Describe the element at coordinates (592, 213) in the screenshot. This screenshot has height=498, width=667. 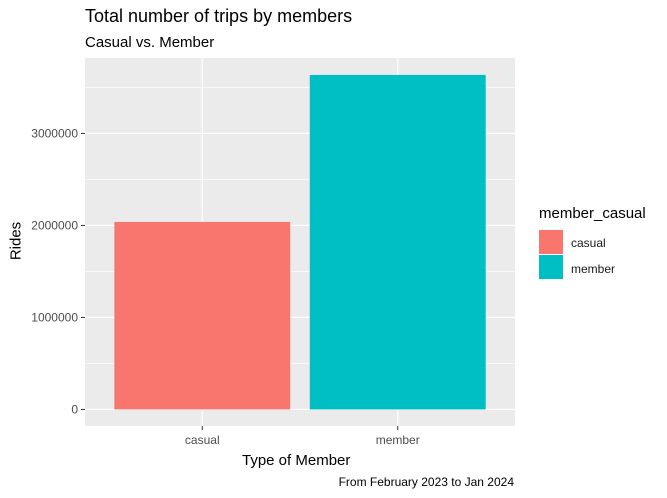
I see `legend-title: member_casual` at that location.